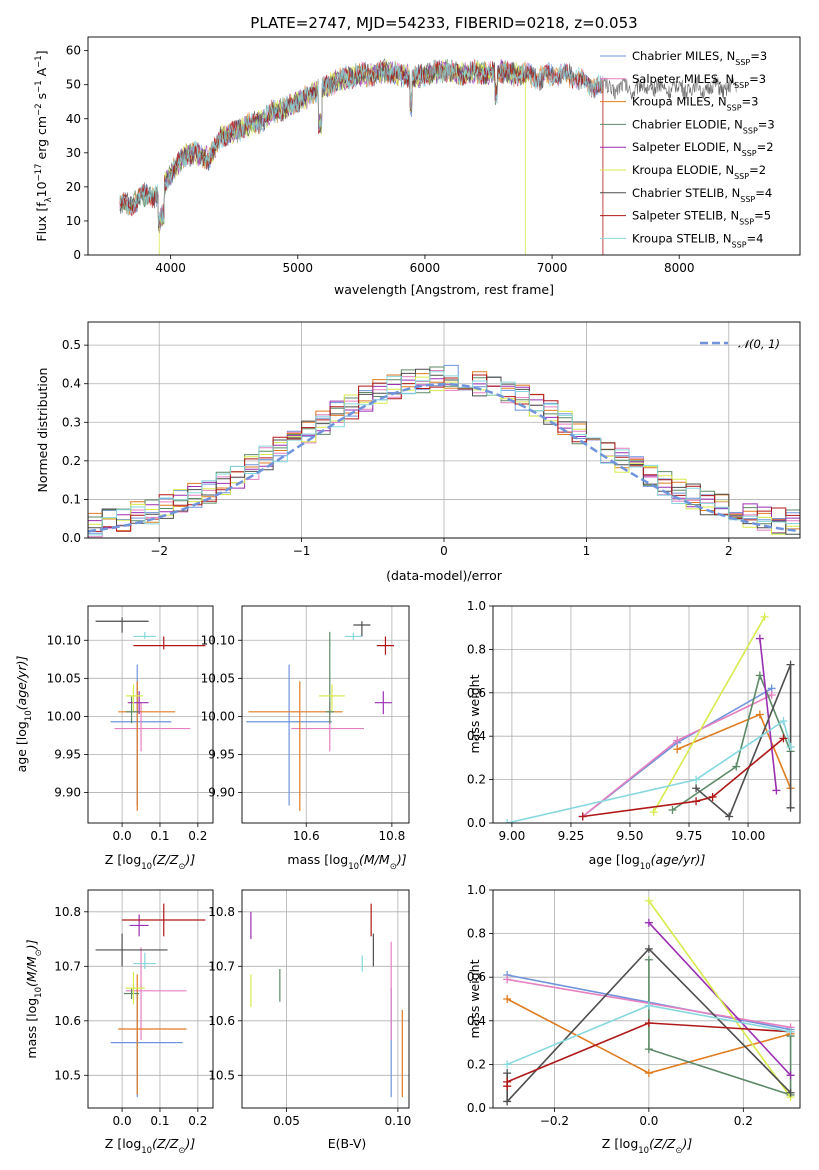 Image resolution: width=819 pixels, height=1170 pixels. What do you see at coordinates (67, 912) in the screenshot?
I see `y-tick-label: 10.8` at bounding box center [67, 912].